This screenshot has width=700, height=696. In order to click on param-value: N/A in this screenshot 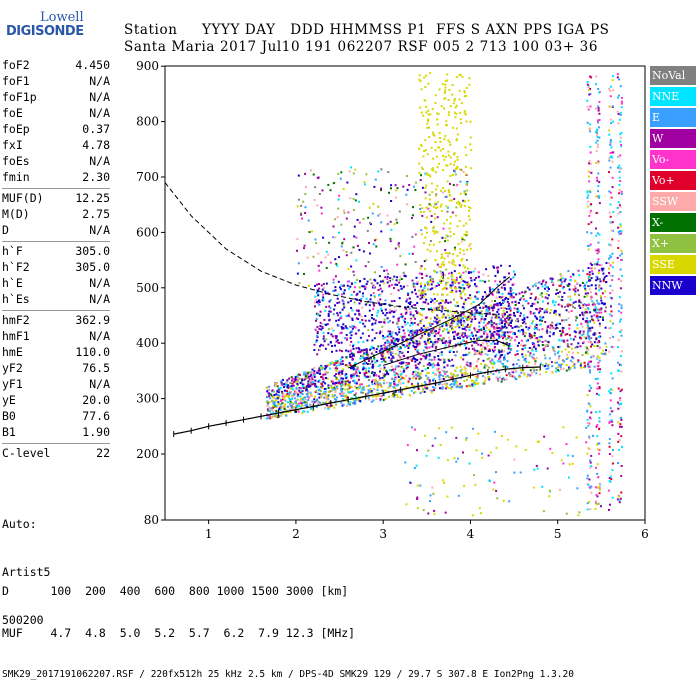, I will do `click(99, 81)`.